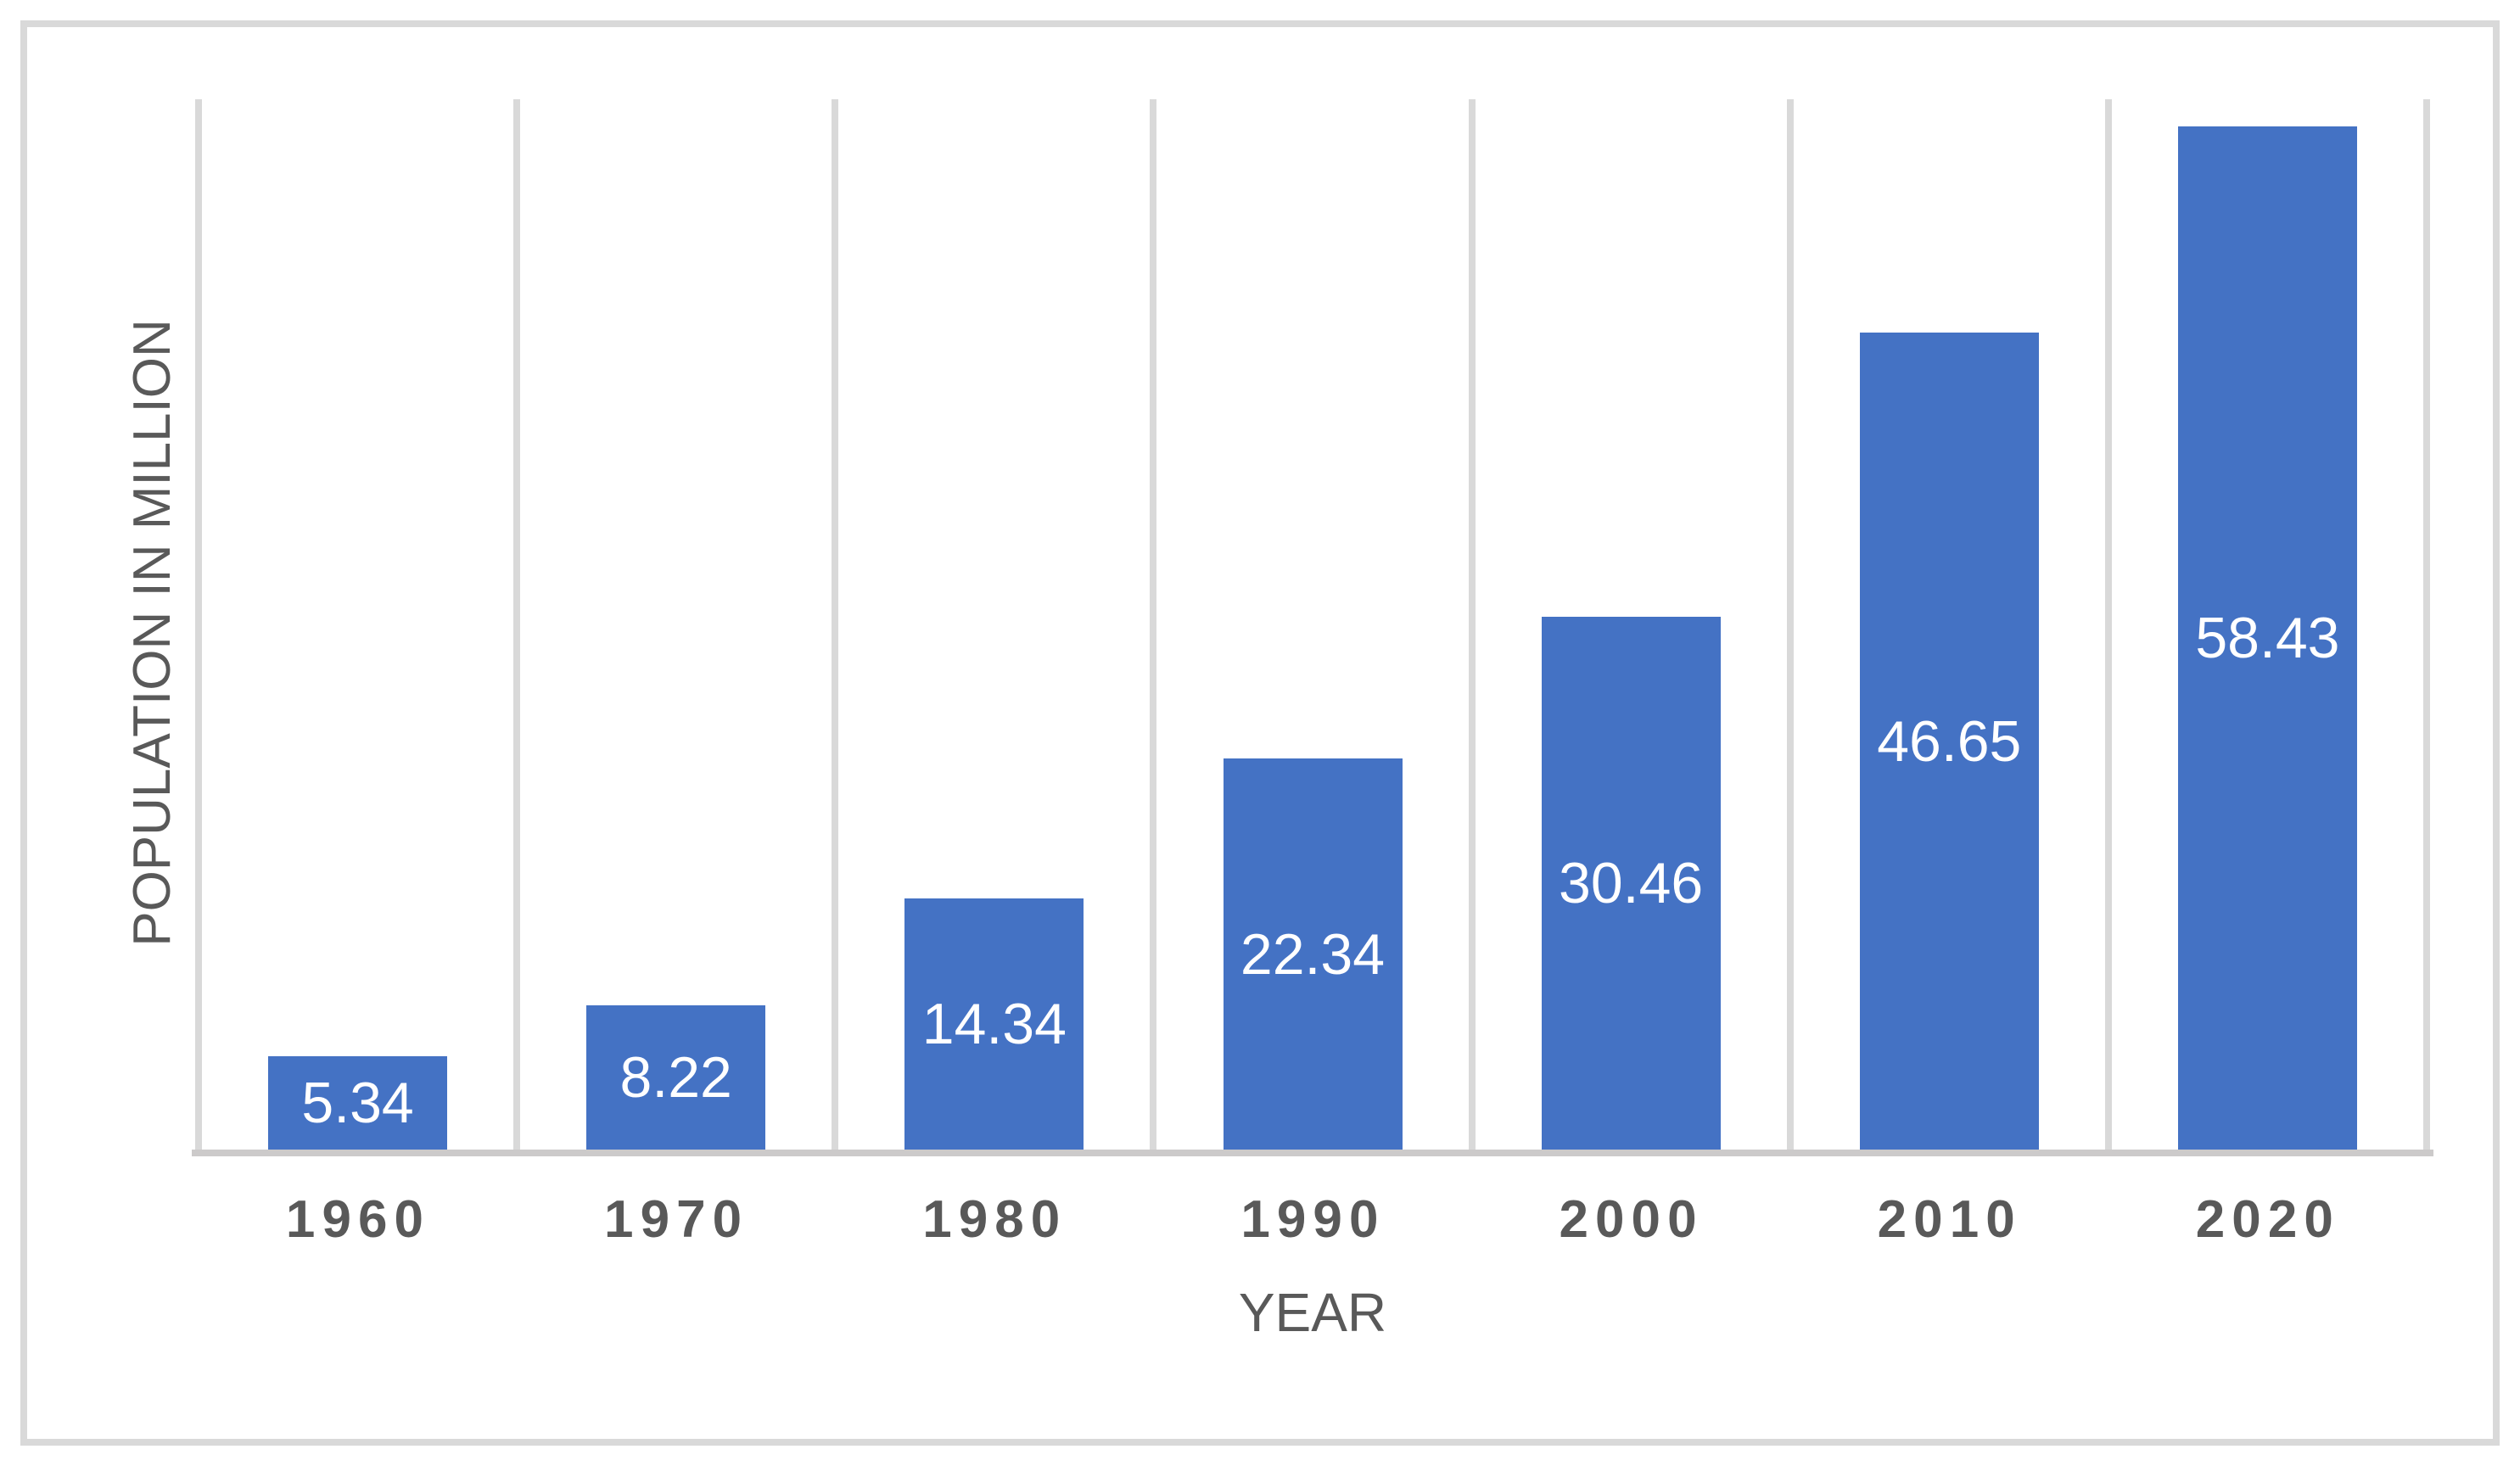 The width and height of the screenshot is (2520, 1466). Describe the element at coordinates (358, 1219) in the screenshot. I see `x-tick-label-1960: 1960` at that location.